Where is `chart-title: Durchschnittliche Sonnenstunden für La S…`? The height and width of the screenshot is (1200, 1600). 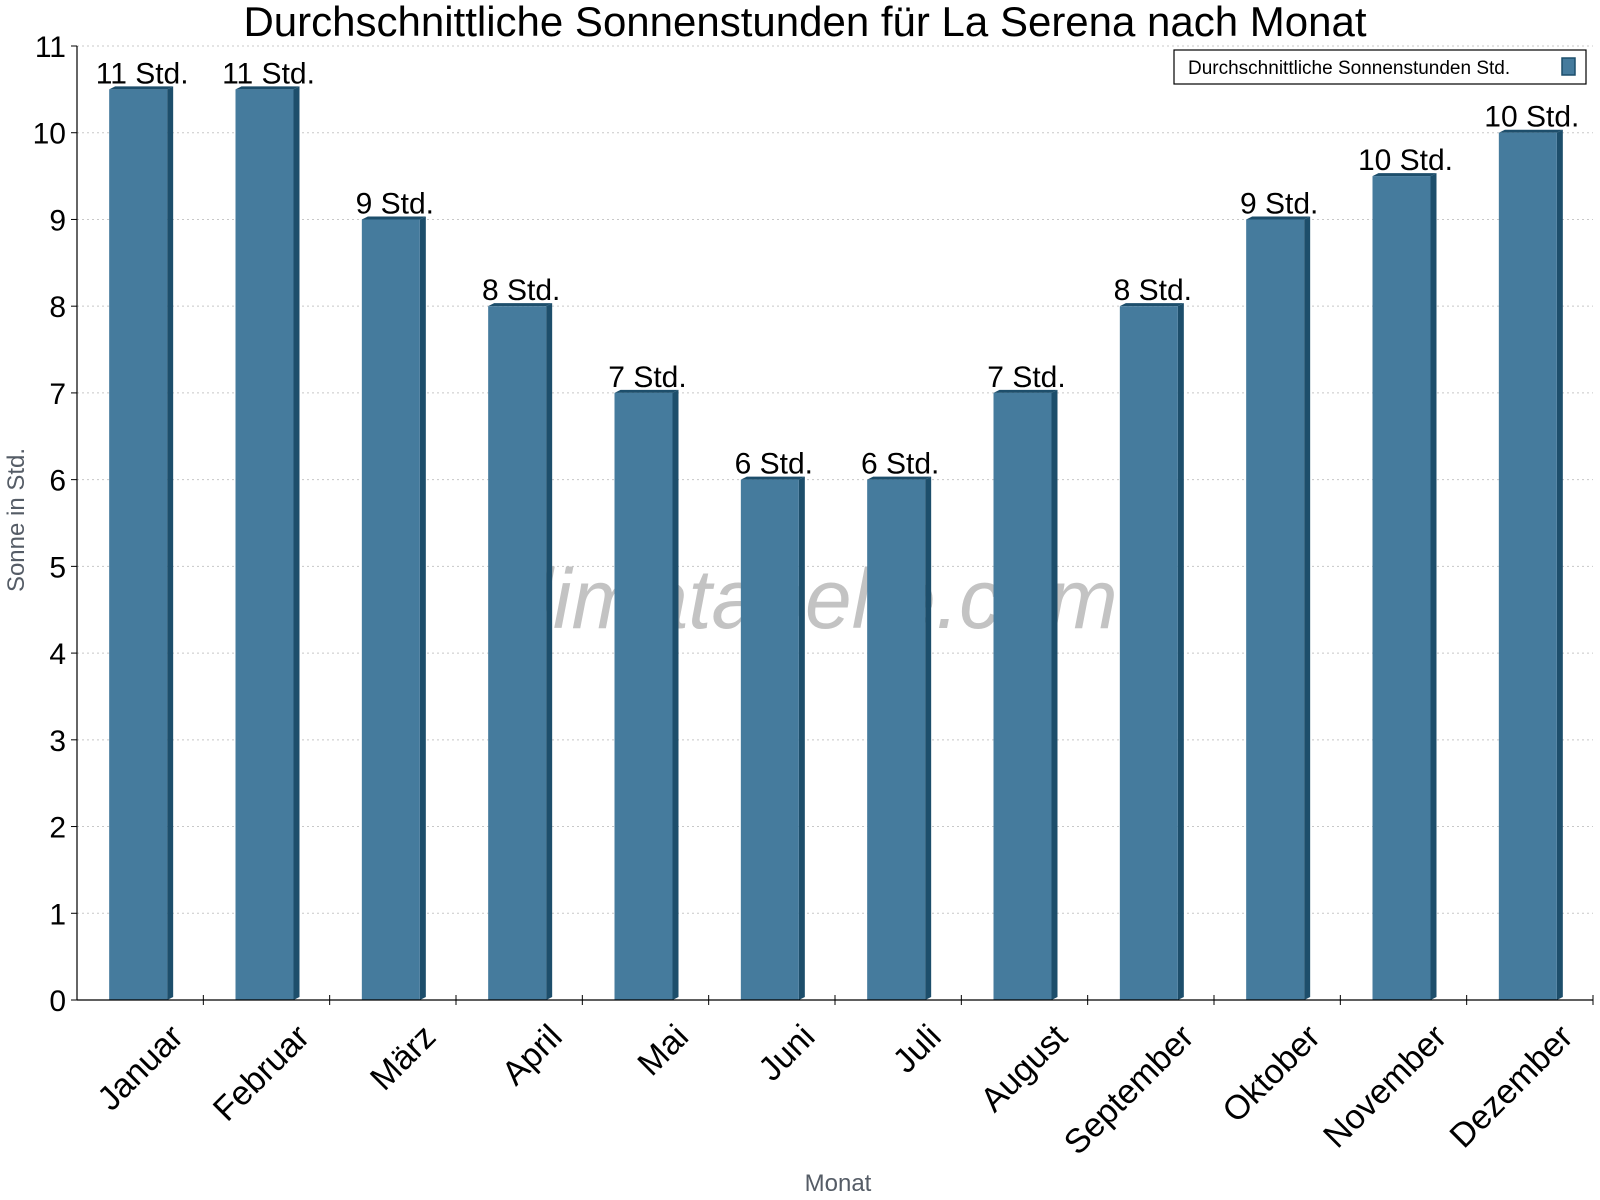
chart-title: Durchschnittliche Sonnenstunden für La S… is located at coordinates (804, 22).